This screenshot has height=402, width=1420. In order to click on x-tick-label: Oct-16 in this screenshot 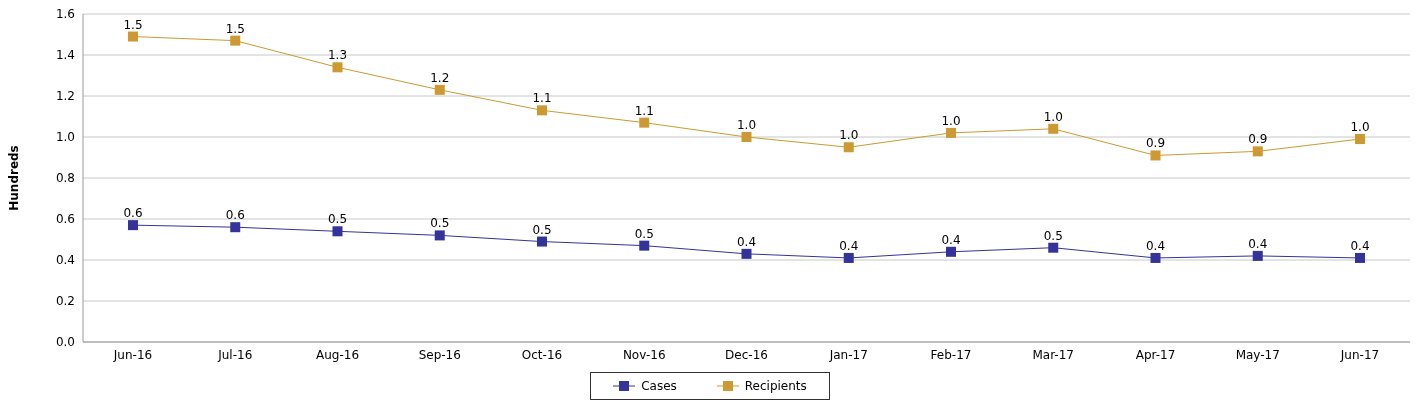, I will do `click(542, 354)`.